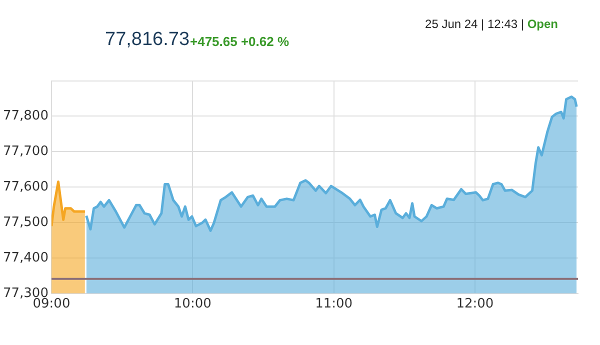  Describe the element at coordinates (51, 304) in the screenshot. I see `x-tick-label: 09:00` at that location.